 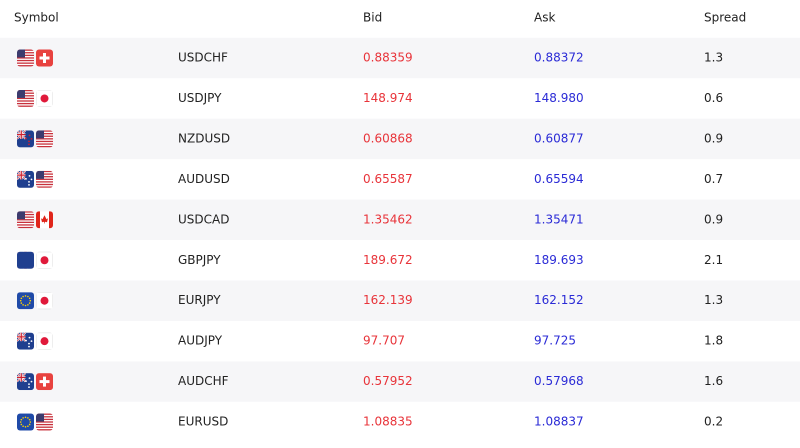 I want to click on ask-price: 148.980, so click(x=559, y=98).